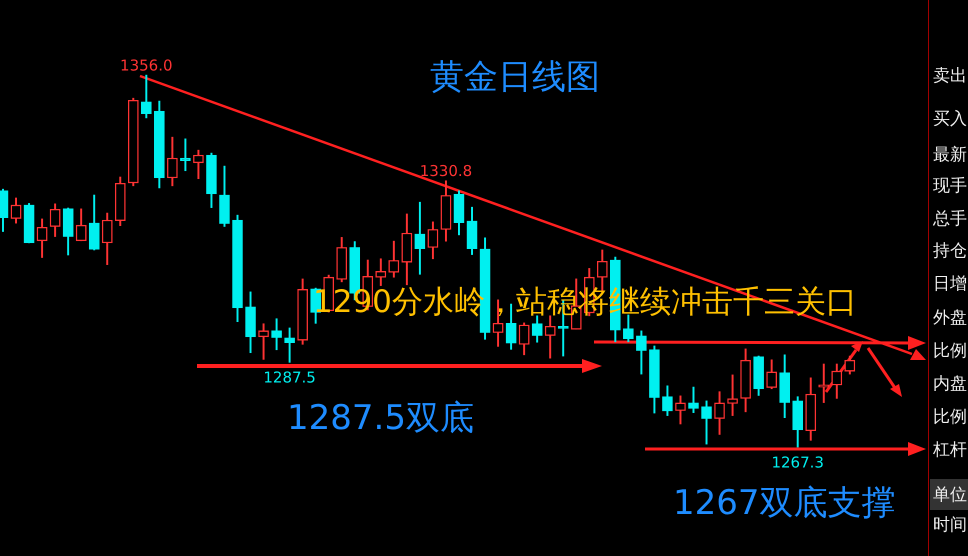 The width and height of the screenshot is (968, 556). What do you see at coordinates (950, 76) in the screenshot?
I see `text: 卖出` at bounding box center [950, 76].